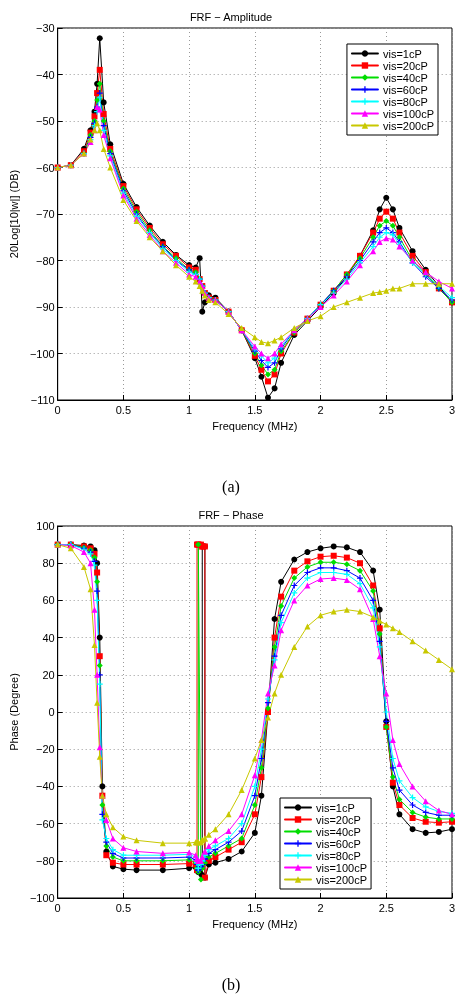  What do you see at coordinates (13, 214) in the screenshot?
I see `y-axis-title: 20Log[10|w|] (DB)` at bounding box center [13, 214].